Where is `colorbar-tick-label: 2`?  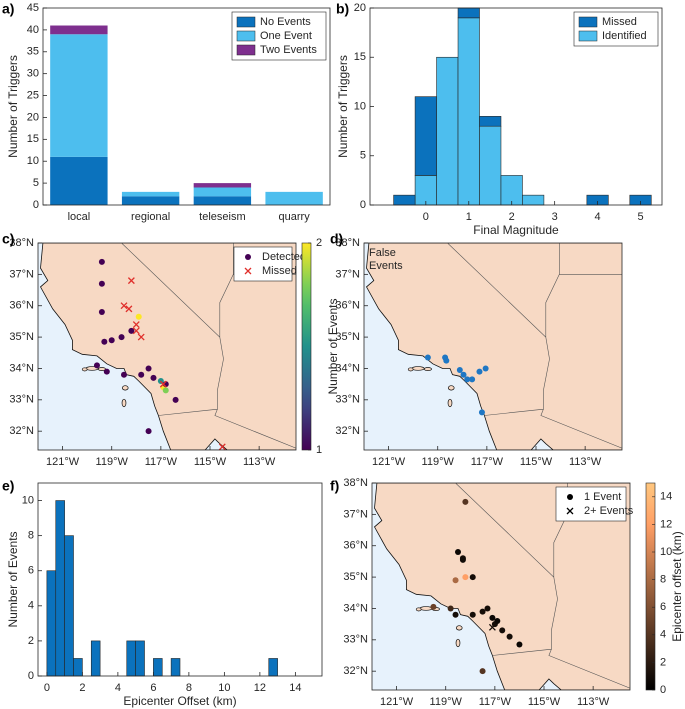 colorbar-tick-label: 2 is located at coordinates (319, 243).